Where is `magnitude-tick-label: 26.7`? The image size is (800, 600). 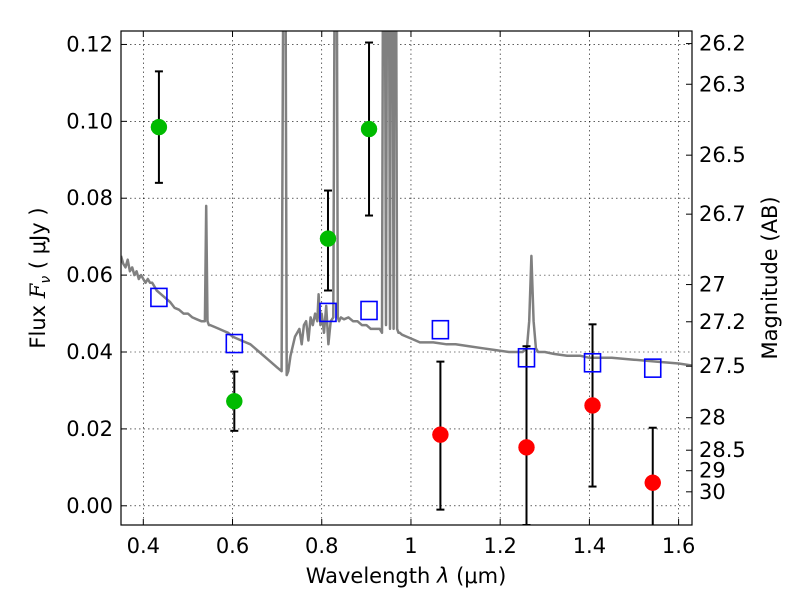 magnitude-tick-label: 26.7 is located at coordinates (722, 214).